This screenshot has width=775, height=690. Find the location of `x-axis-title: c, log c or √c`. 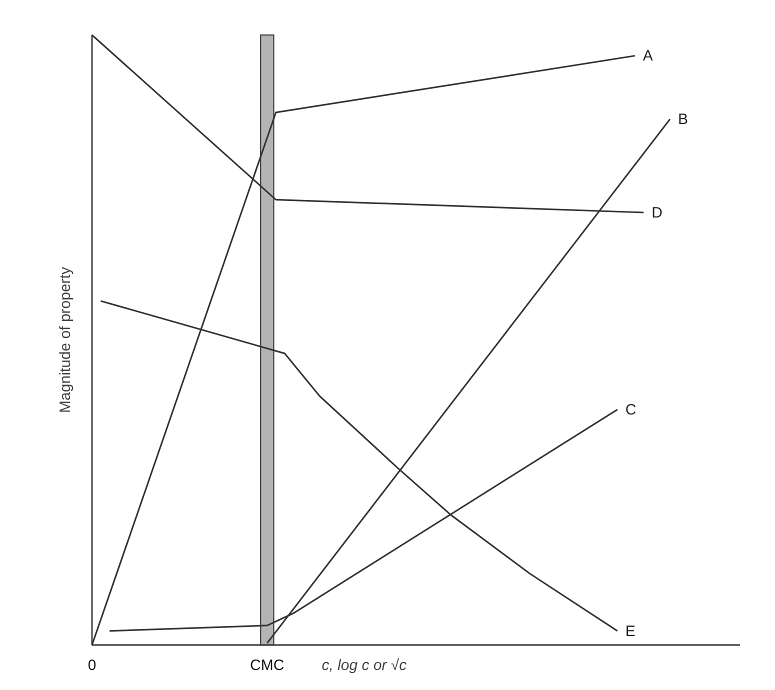

x-axis-title: c, log c or √c is located at coordinates (365, 665).